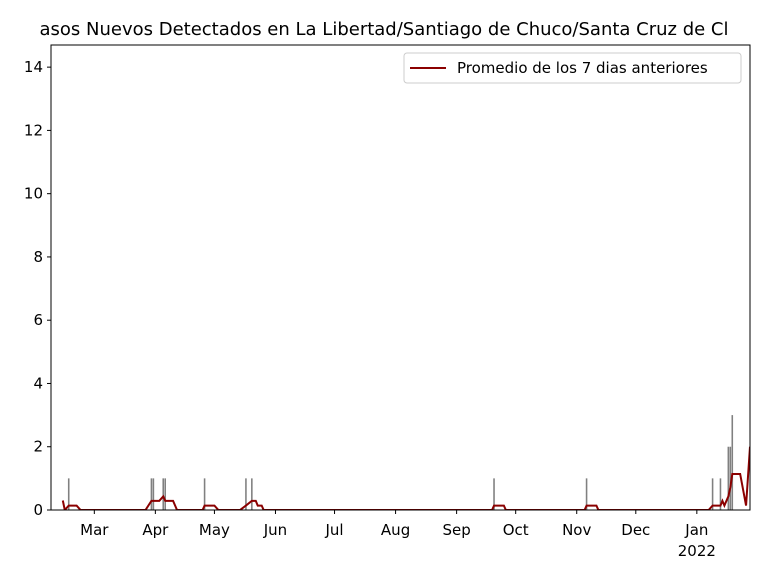 Image resolution: width=768 pixels, height=576 pixels. I want to click on y-tick-label: 14, so click(33, 67).